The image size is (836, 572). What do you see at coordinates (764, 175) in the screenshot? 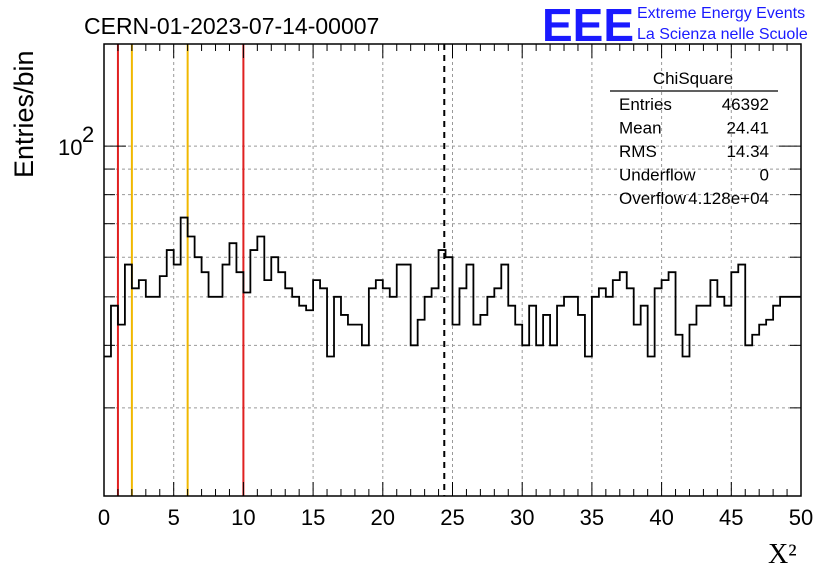
I see `stats-row-value: 0` at bounding box center [764, 175].